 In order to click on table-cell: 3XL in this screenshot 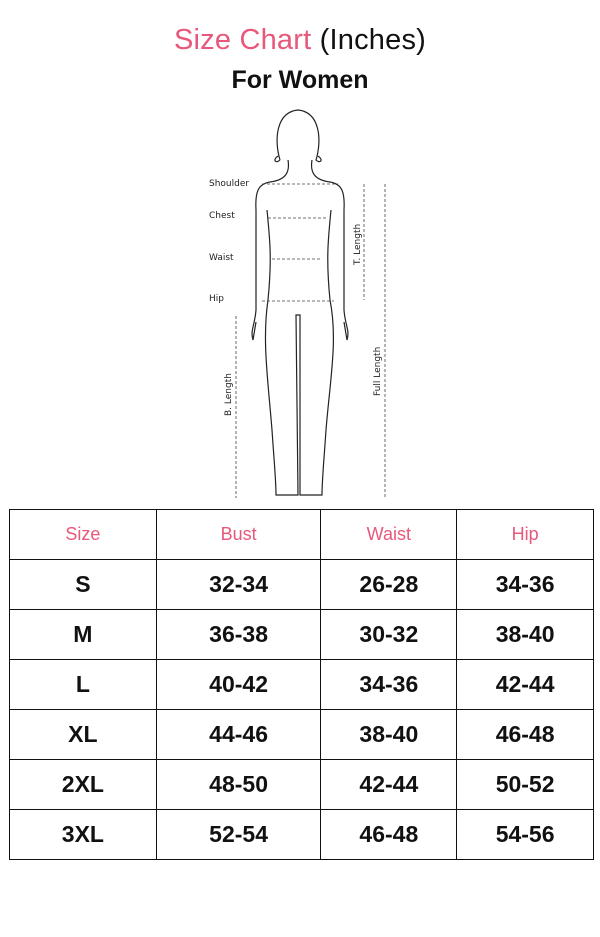, I will do `click(83, 834)`.